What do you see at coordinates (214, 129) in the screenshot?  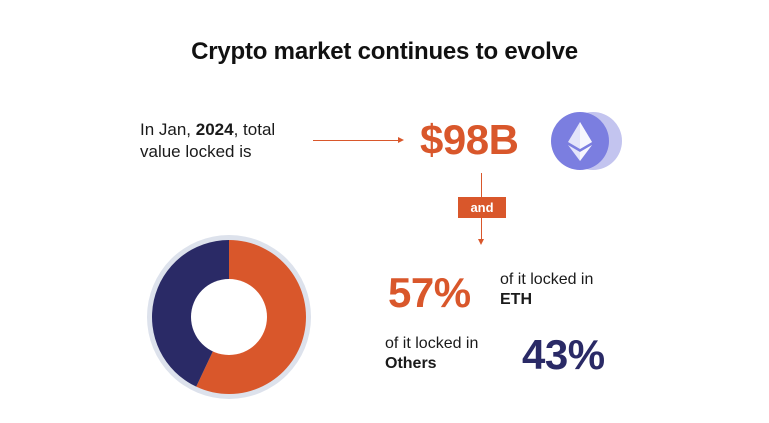 I see `intro-year: 2024` at bounding box center [214, 129].